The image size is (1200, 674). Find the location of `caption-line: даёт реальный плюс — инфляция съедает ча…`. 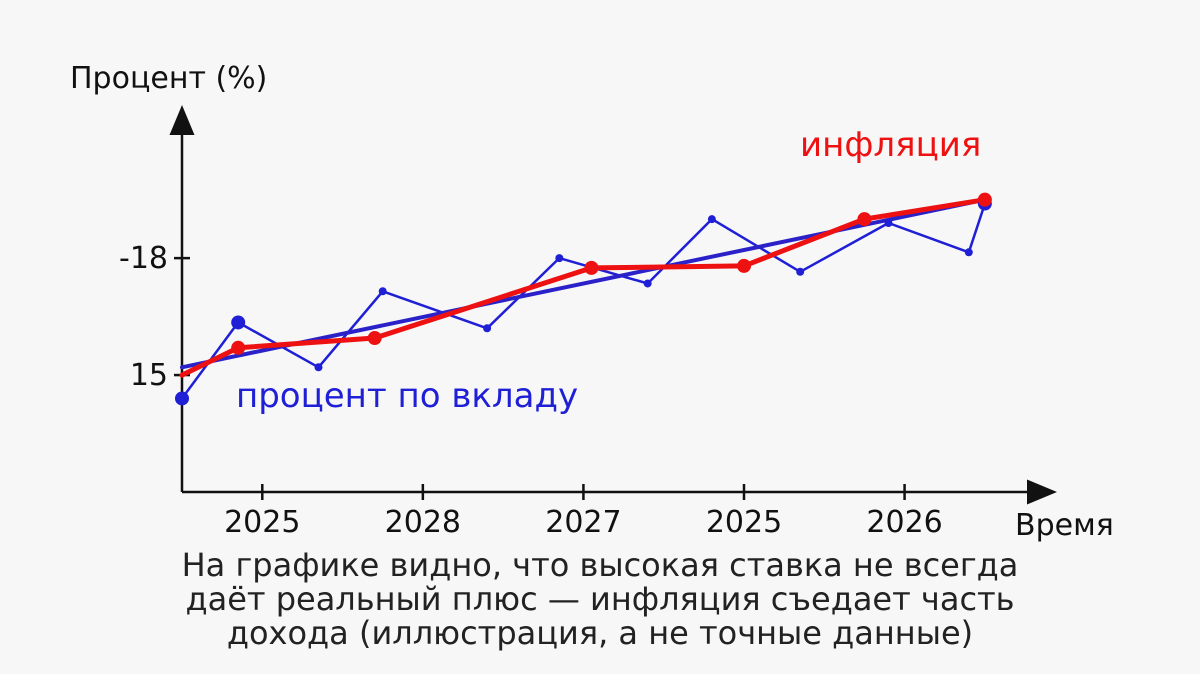

caption-line: даёт реальный плюс — инфляция съедает ча… is located at coordinates (600, 599).